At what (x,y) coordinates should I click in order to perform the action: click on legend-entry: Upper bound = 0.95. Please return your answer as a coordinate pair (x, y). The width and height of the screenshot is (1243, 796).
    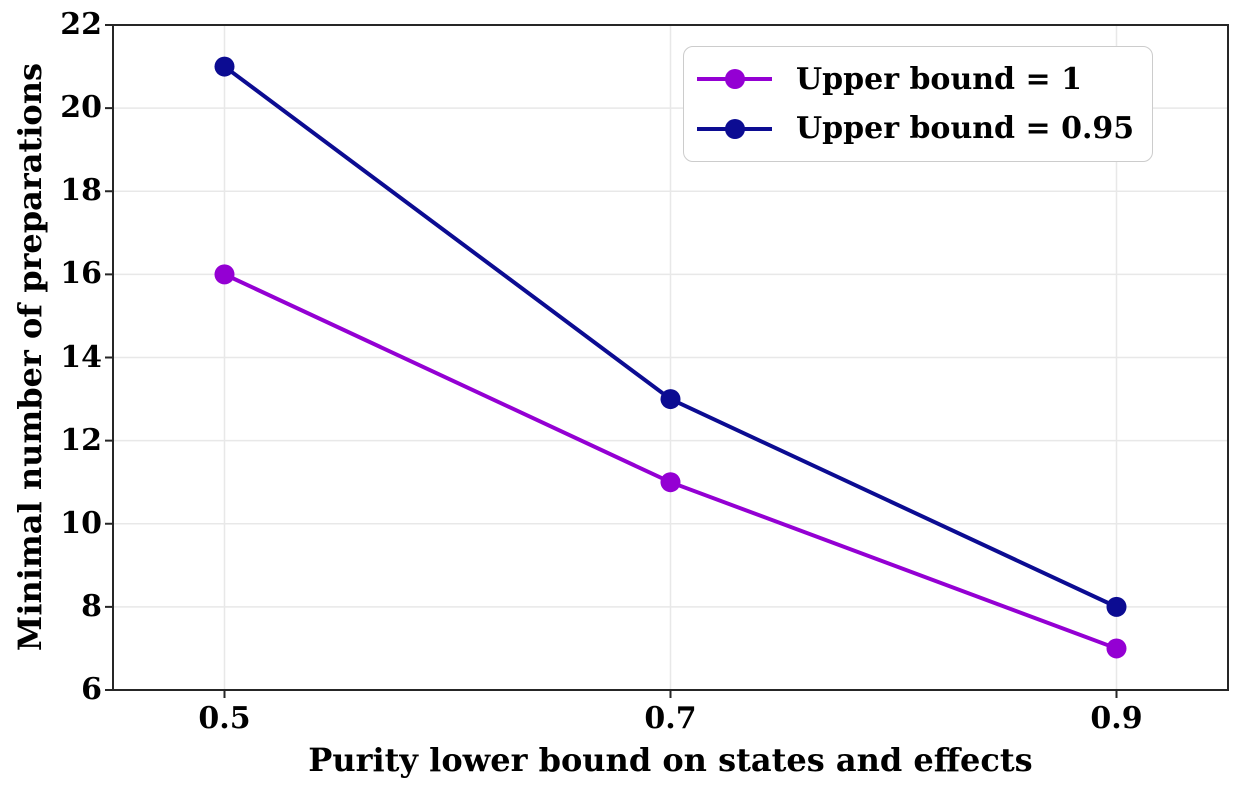
    Looking at the image, I should click on (924, 128).